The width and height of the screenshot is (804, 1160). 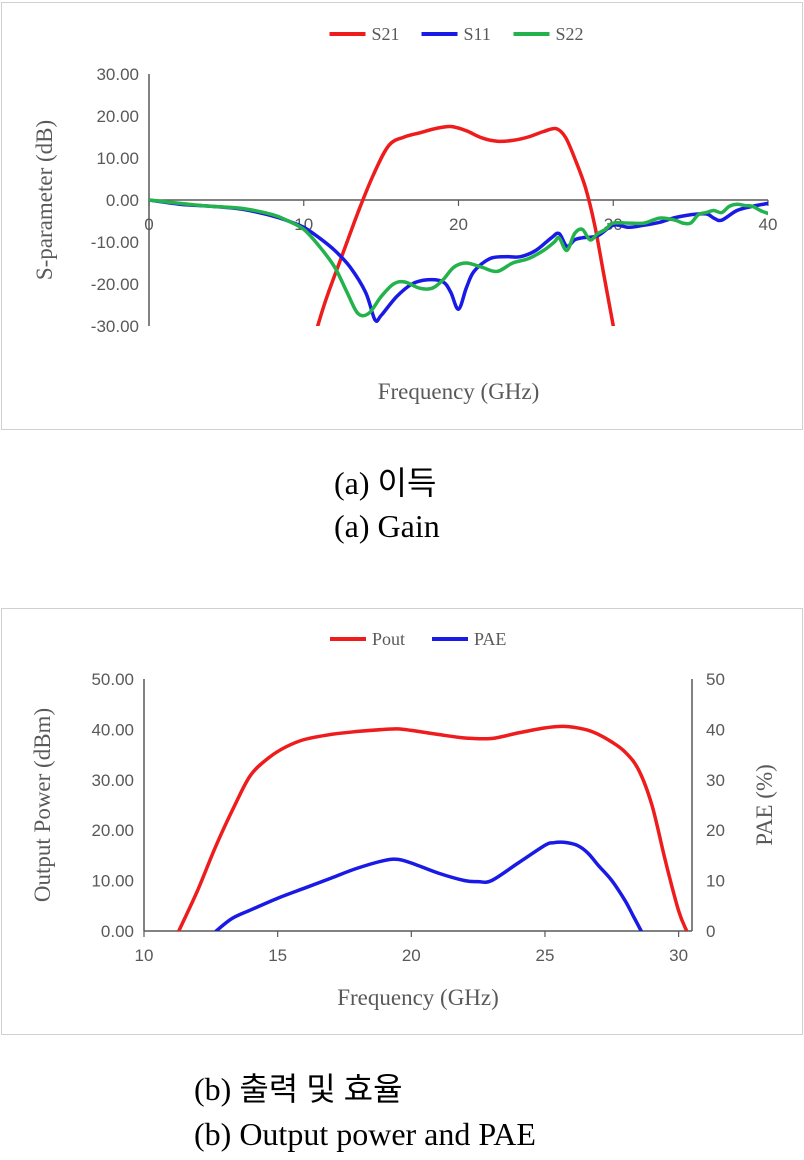 What do you see at coordinates (458, 224) in the screenshot?
I see `gain-x-tick-label: 20` at bounding box center [458, 224].